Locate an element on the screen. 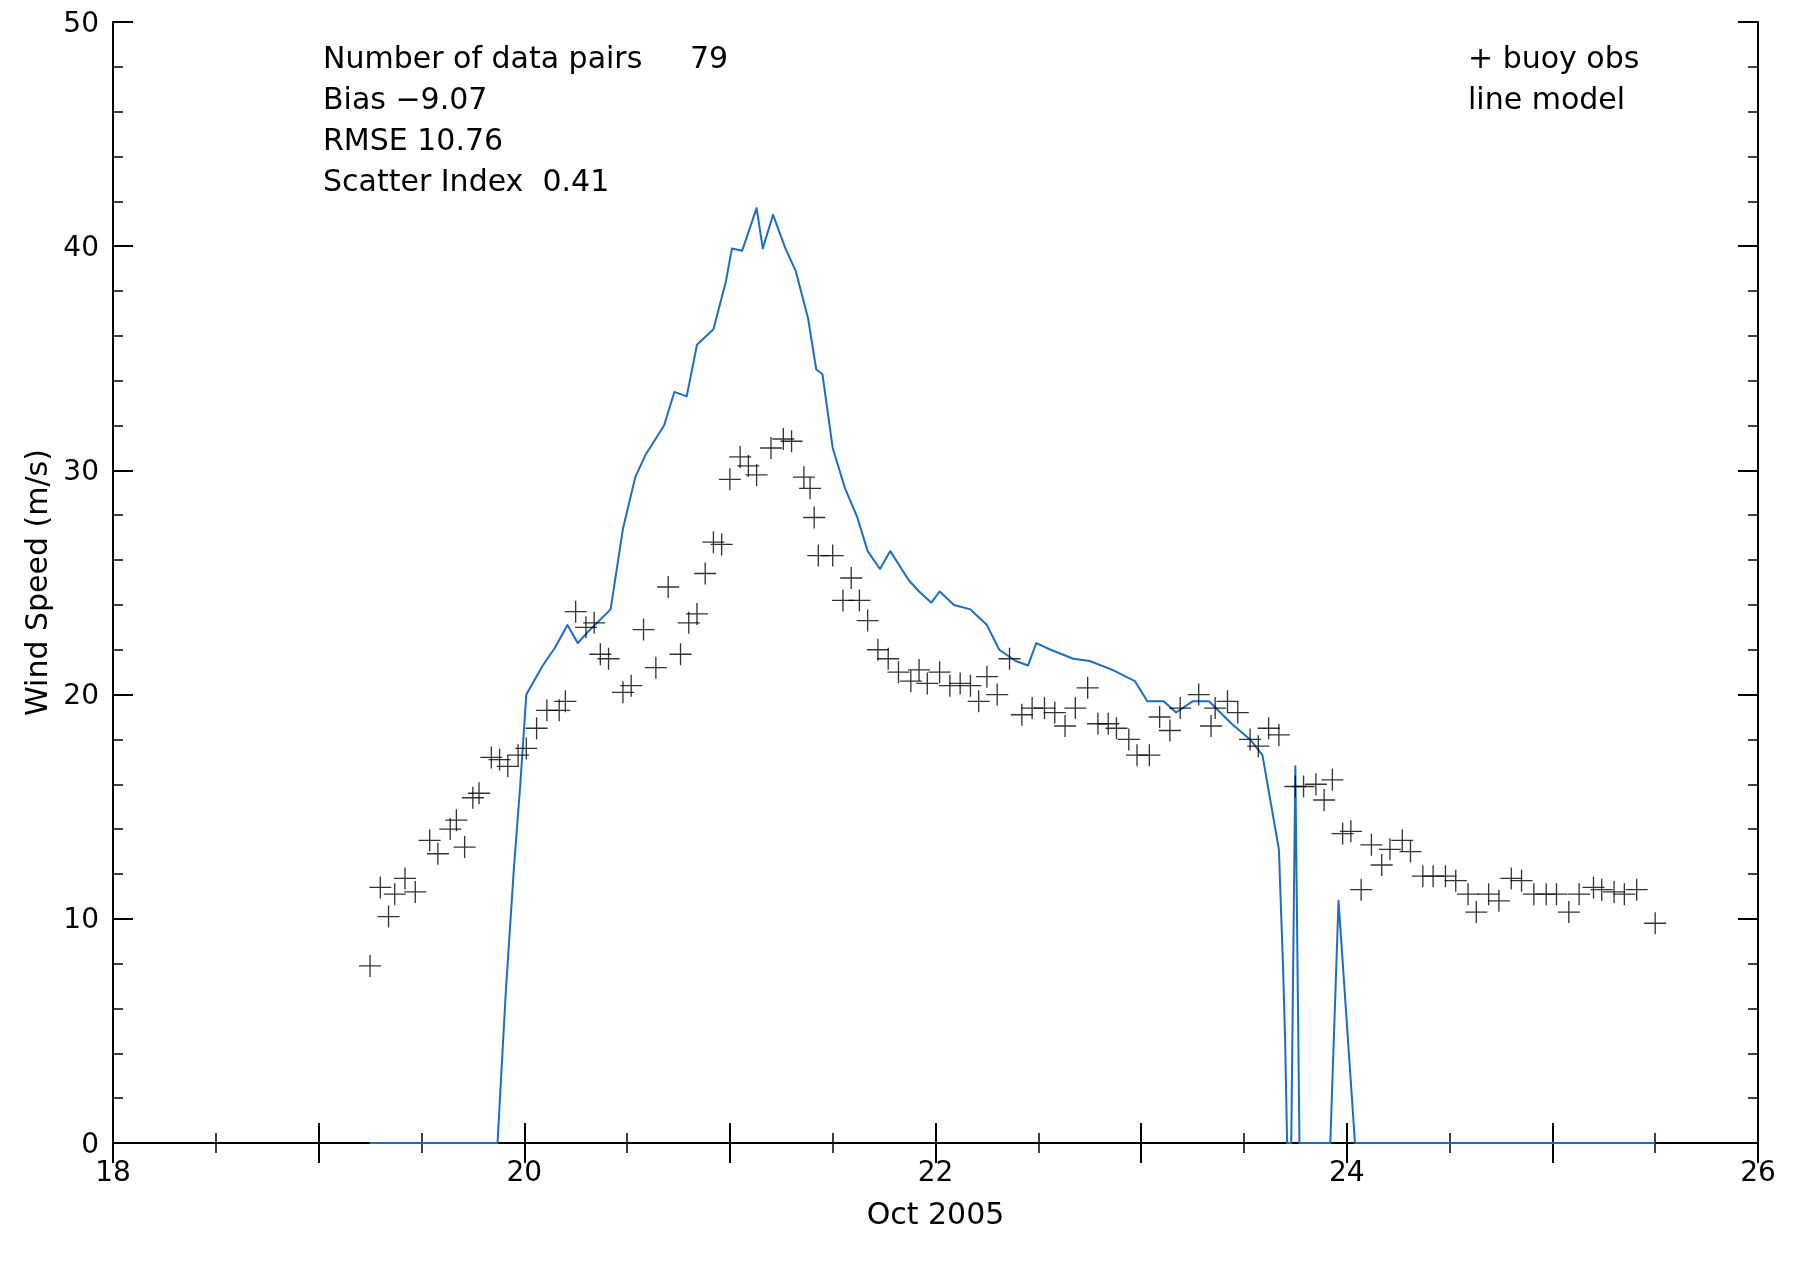 The width and height of the screenshot is (1812, 1275). x-axis-title: Oct 2005 is located at coordinates (935, 1213).